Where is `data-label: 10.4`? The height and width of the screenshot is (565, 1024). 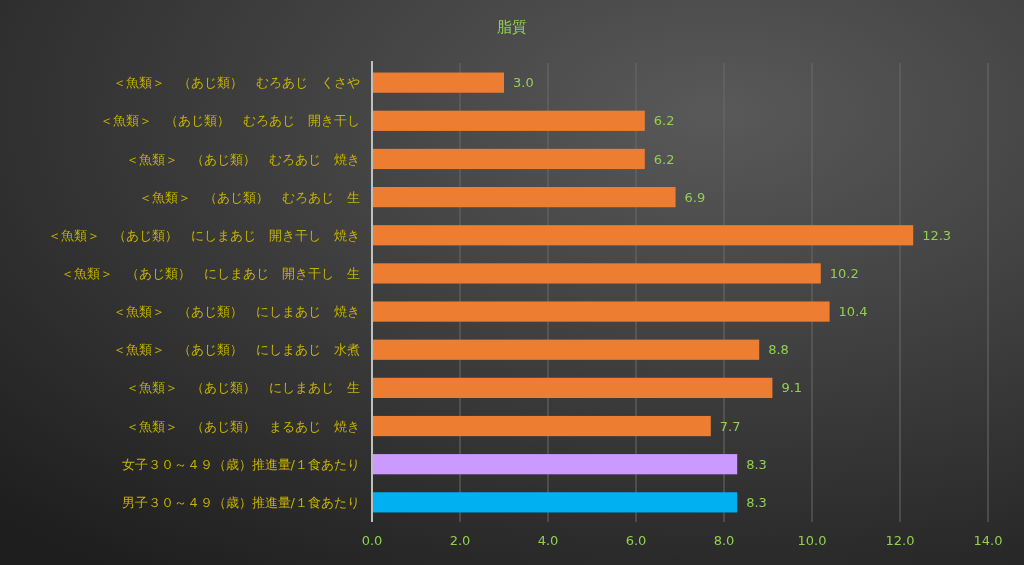 data-label: 10.4 is located at coordinates (853, 312).